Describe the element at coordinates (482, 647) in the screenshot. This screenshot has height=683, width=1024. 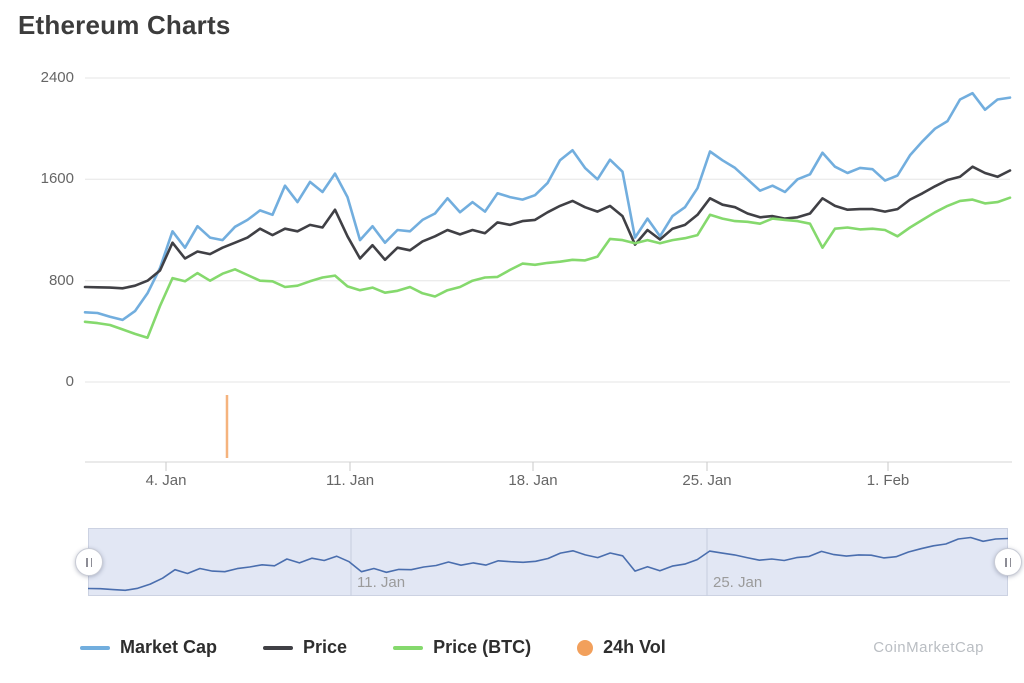
I see `legend-label-price-btc: Price (BTC)` at that location.